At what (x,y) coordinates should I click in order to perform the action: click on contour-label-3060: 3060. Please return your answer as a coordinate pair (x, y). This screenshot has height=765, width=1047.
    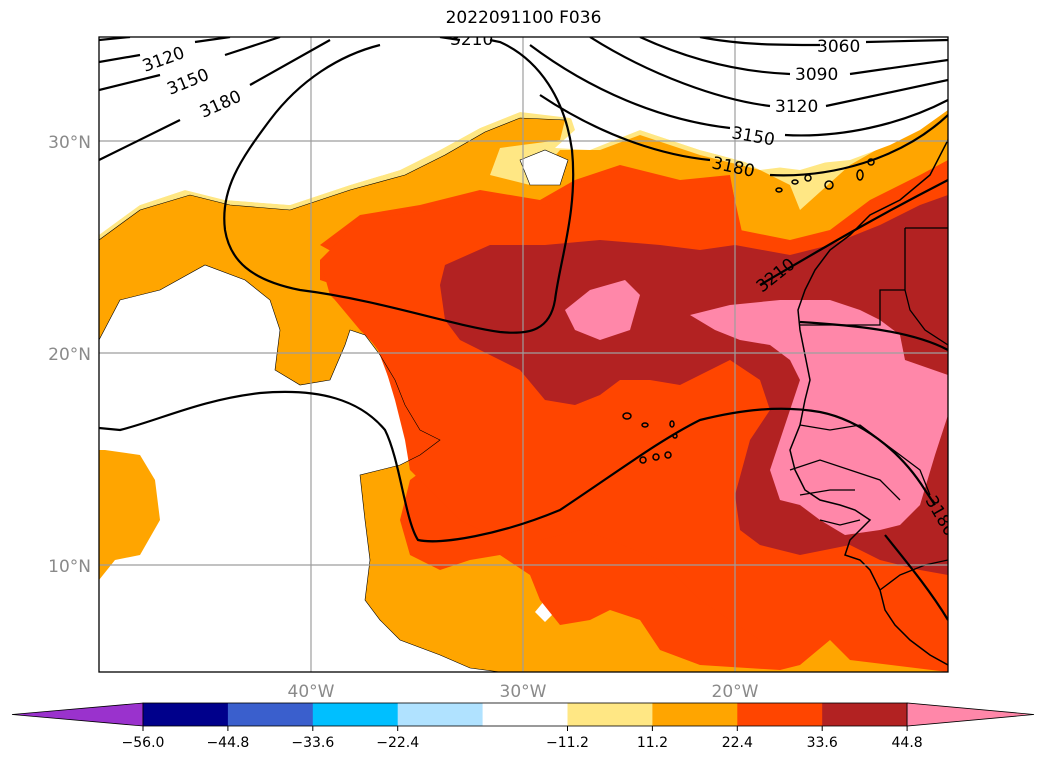
    Looking at the image, I should click on (838, 47).